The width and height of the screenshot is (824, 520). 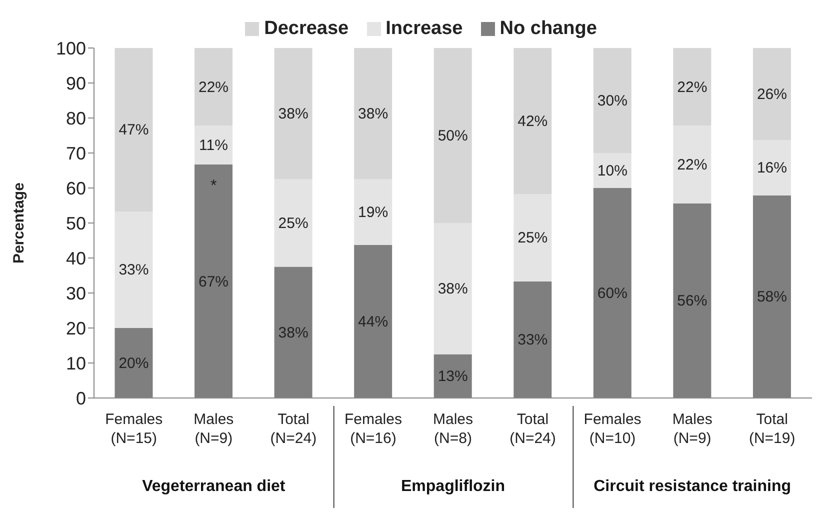 I want to click on data-label: 50%, so click(x=453, y=136).